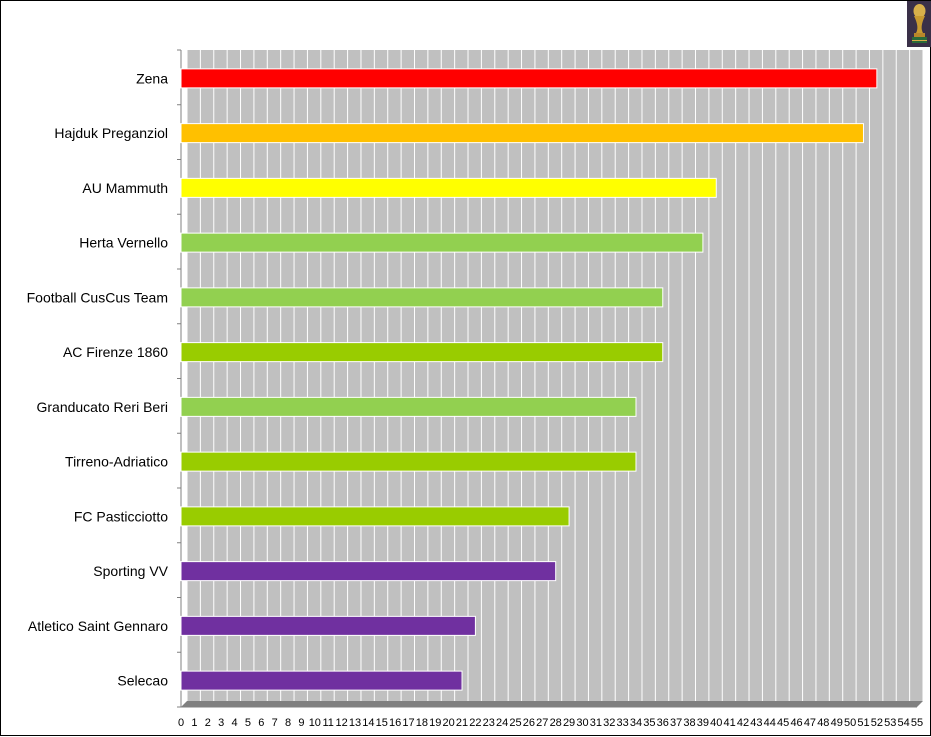 Image resolution: width=931 pixels, height=737 pixels. What do you see at coordinates (234, 723) in the screenshot?
I see `x-tick-label: 4` at bounding box center [234, 723].